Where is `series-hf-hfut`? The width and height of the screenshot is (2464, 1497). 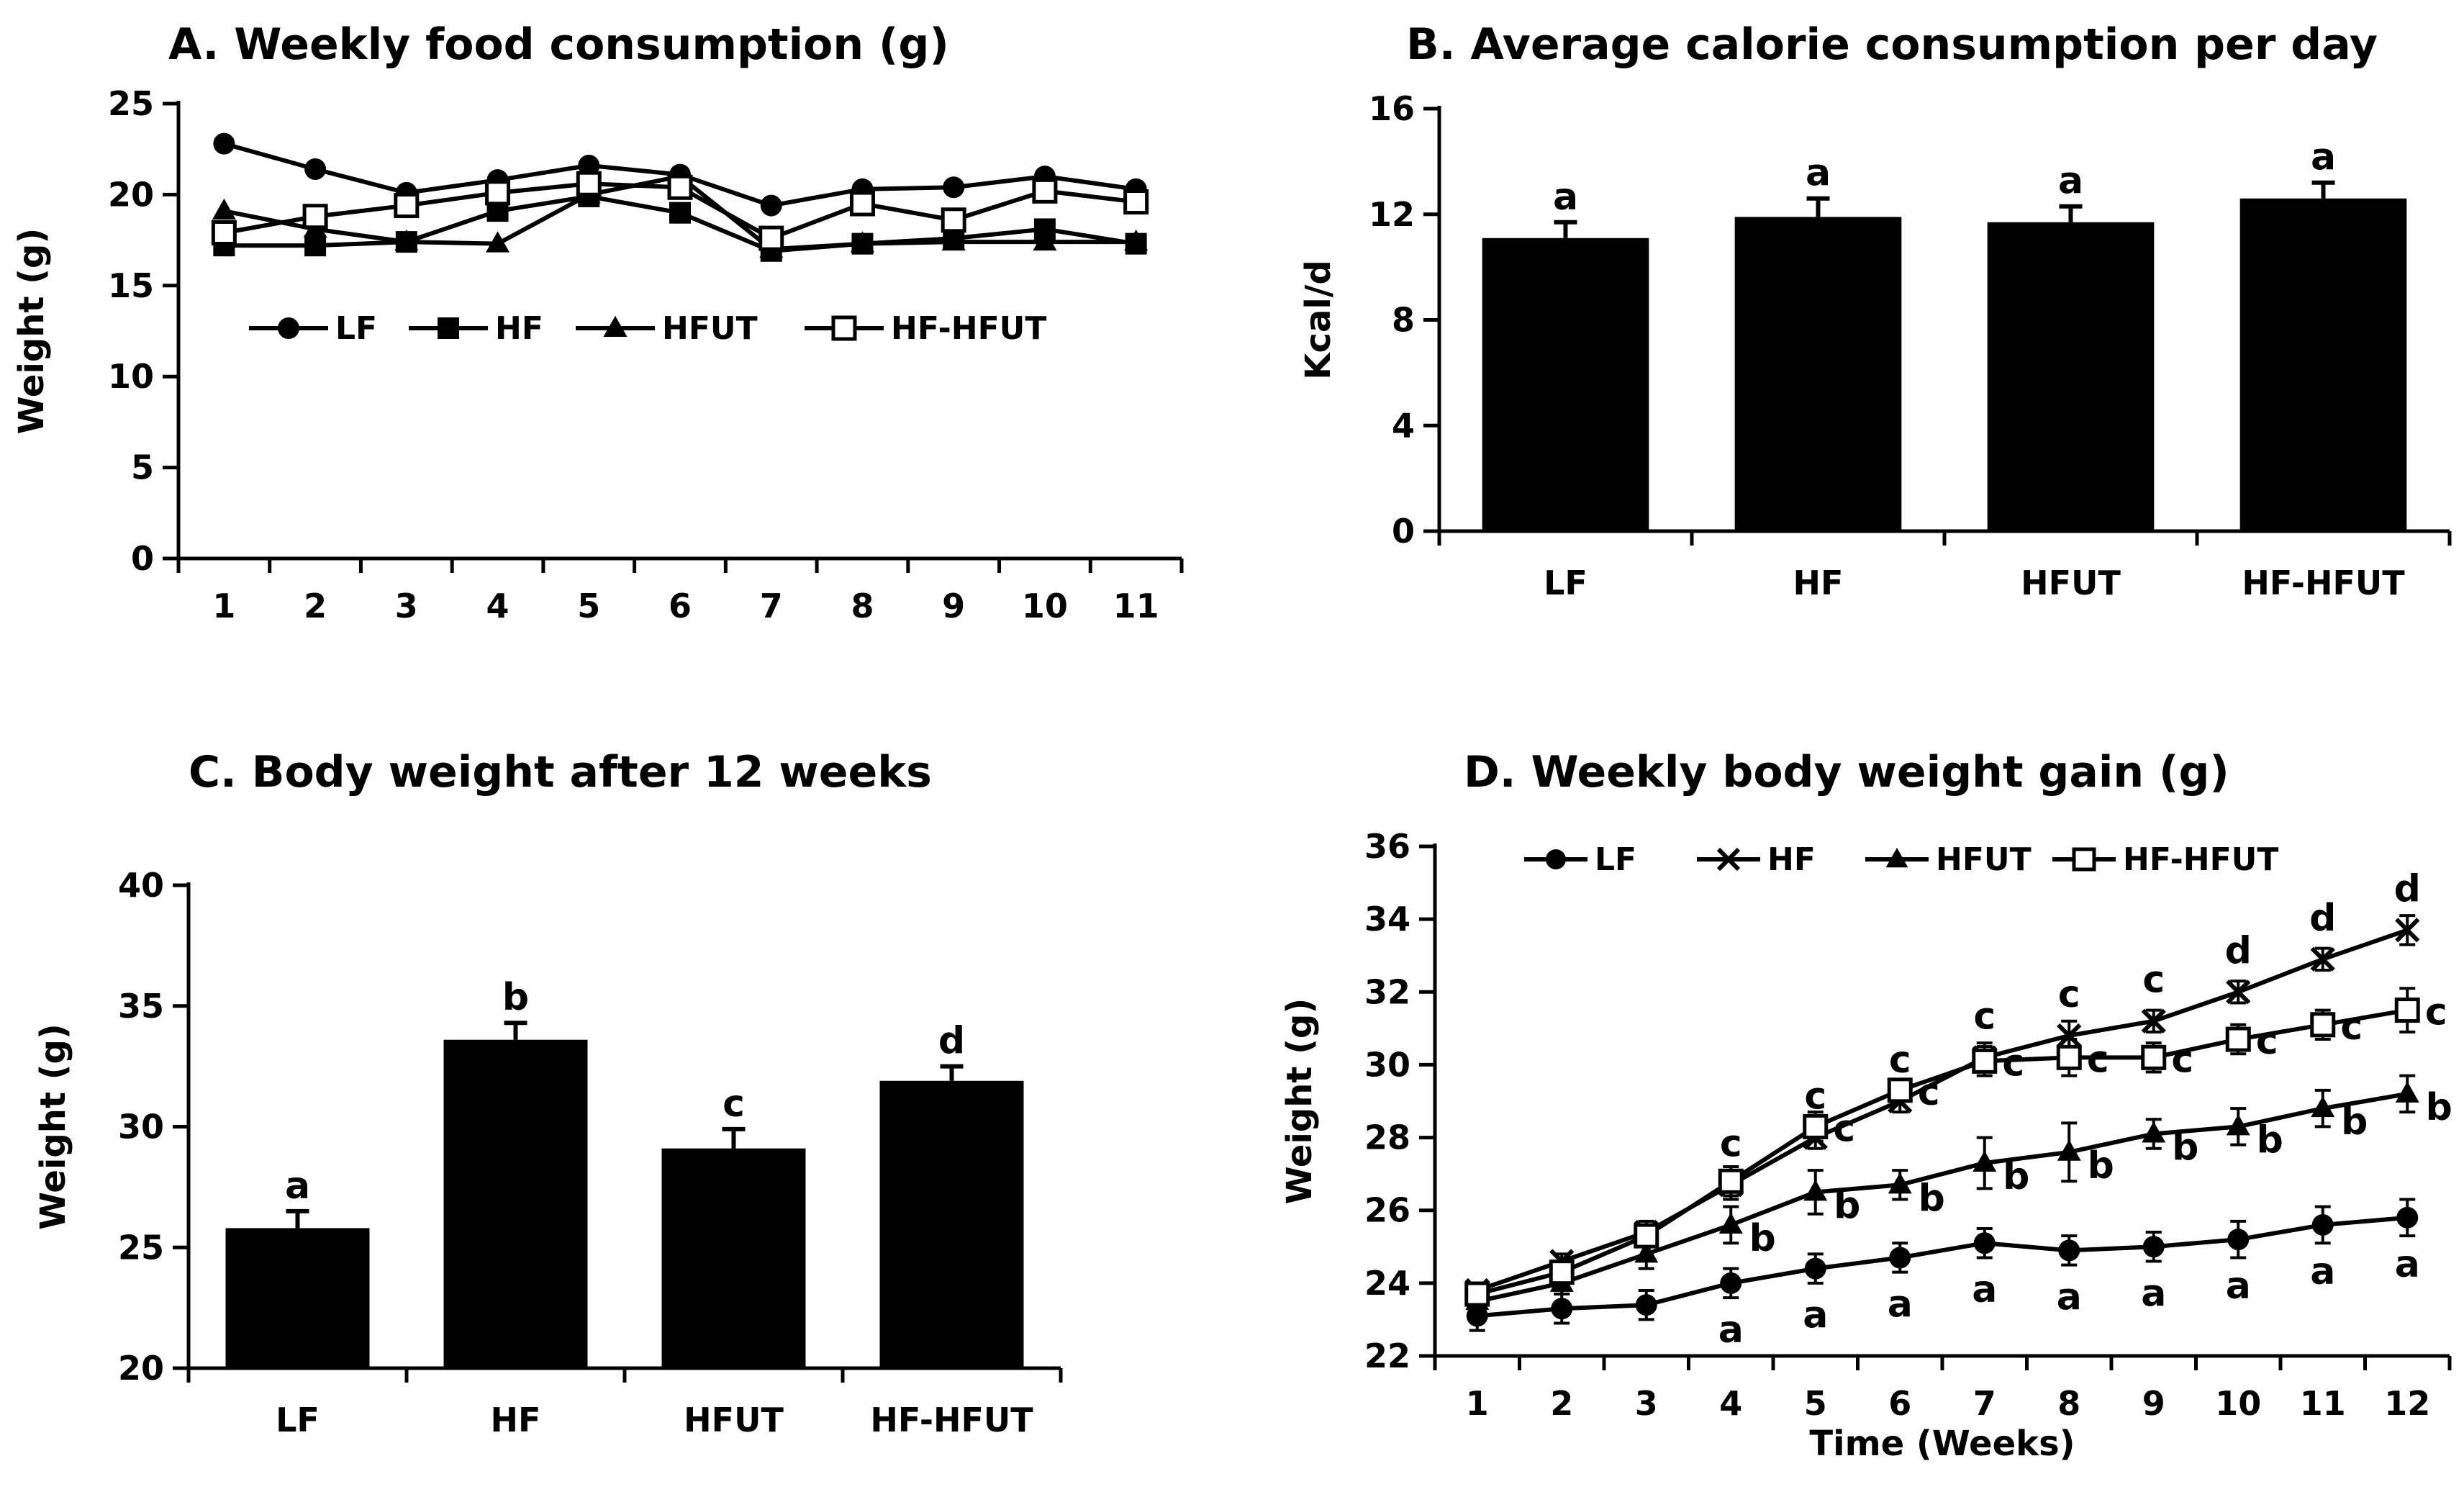
series-hf-hfut is located at coordinates (680, 211).